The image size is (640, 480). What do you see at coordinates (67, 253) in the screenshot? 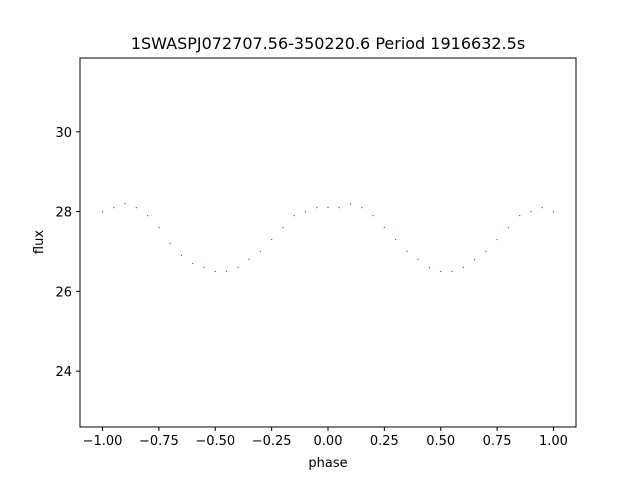
I see `y-axis: 24 26 28 30` at bounding box center [67, 253].